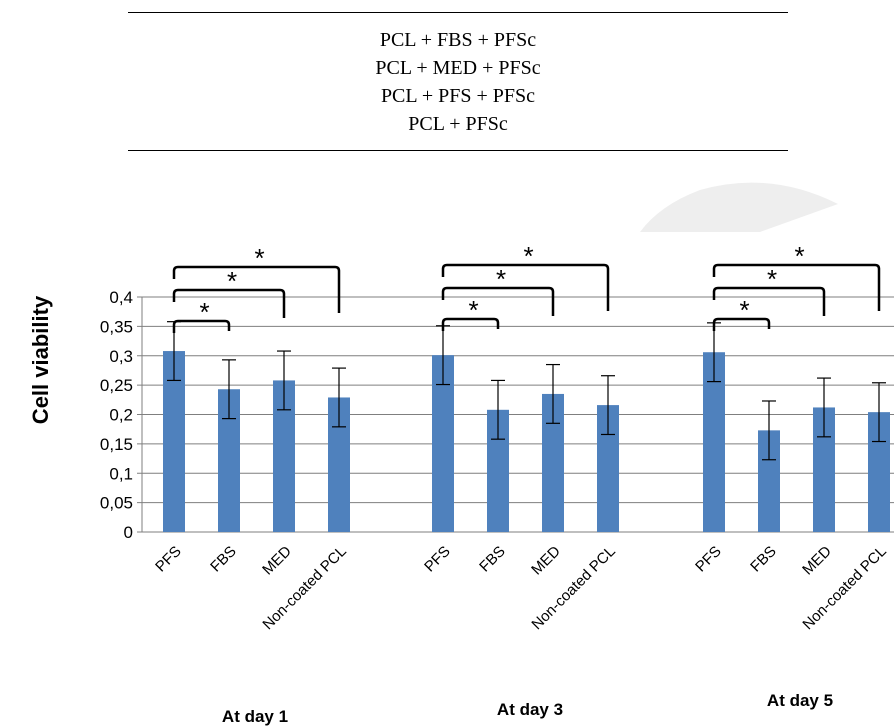  What do you see at coordinates (40, 359) in the screenshot?
I see `y-axis-label: Cell viability` at bounding box center [40, 359].